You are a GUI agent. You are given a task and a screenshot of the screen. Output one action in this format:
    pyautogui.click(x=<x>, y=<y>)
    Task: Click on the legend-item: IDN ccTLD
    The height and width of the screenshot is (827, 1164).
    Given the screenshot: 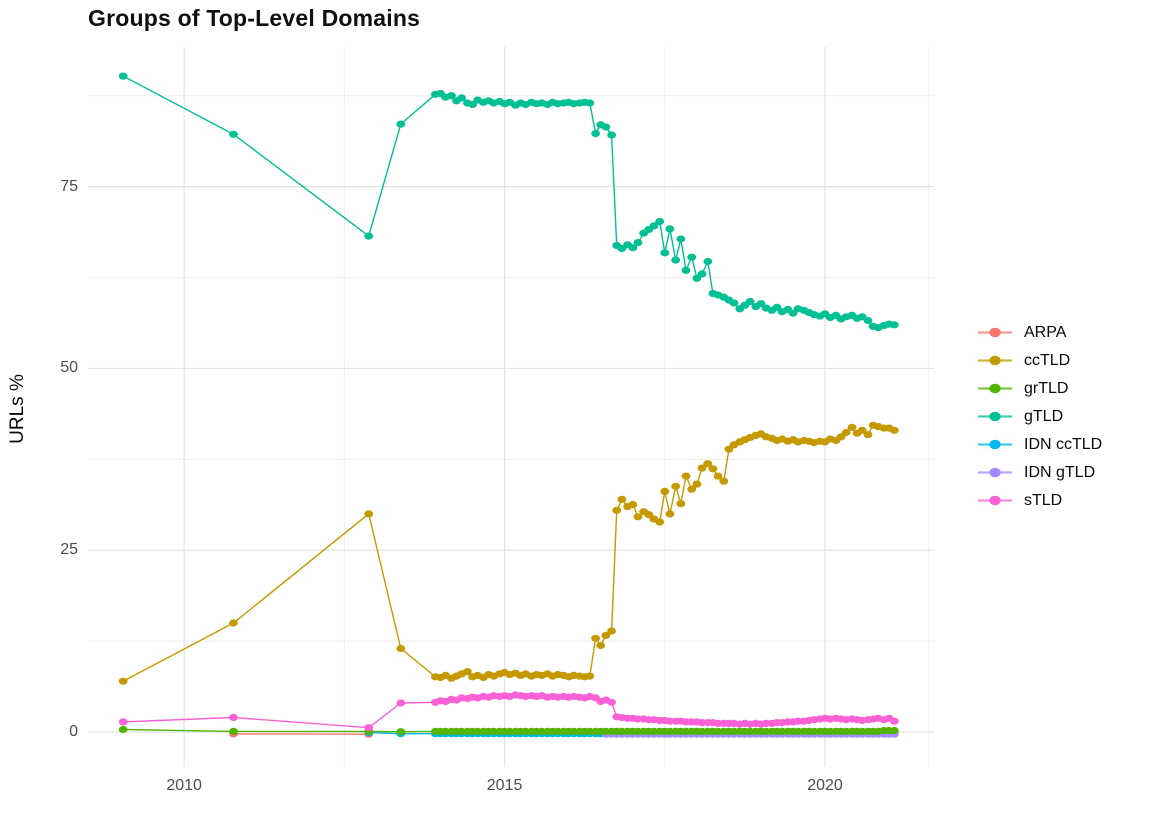 What is the action you would take?
    pyautogui.click(x=1039, y=444)
    